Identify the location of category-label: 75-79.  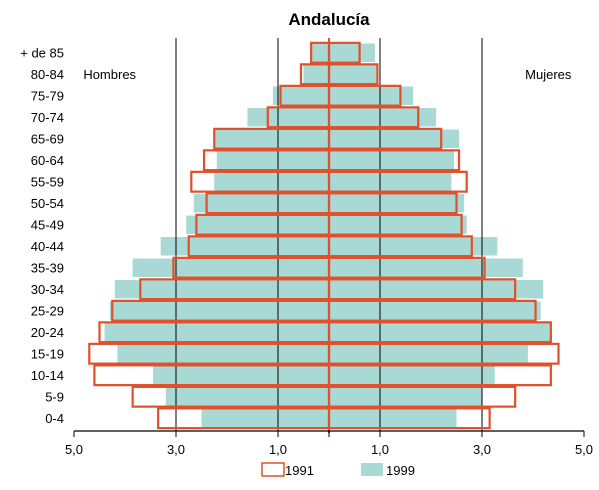
(47, 95).